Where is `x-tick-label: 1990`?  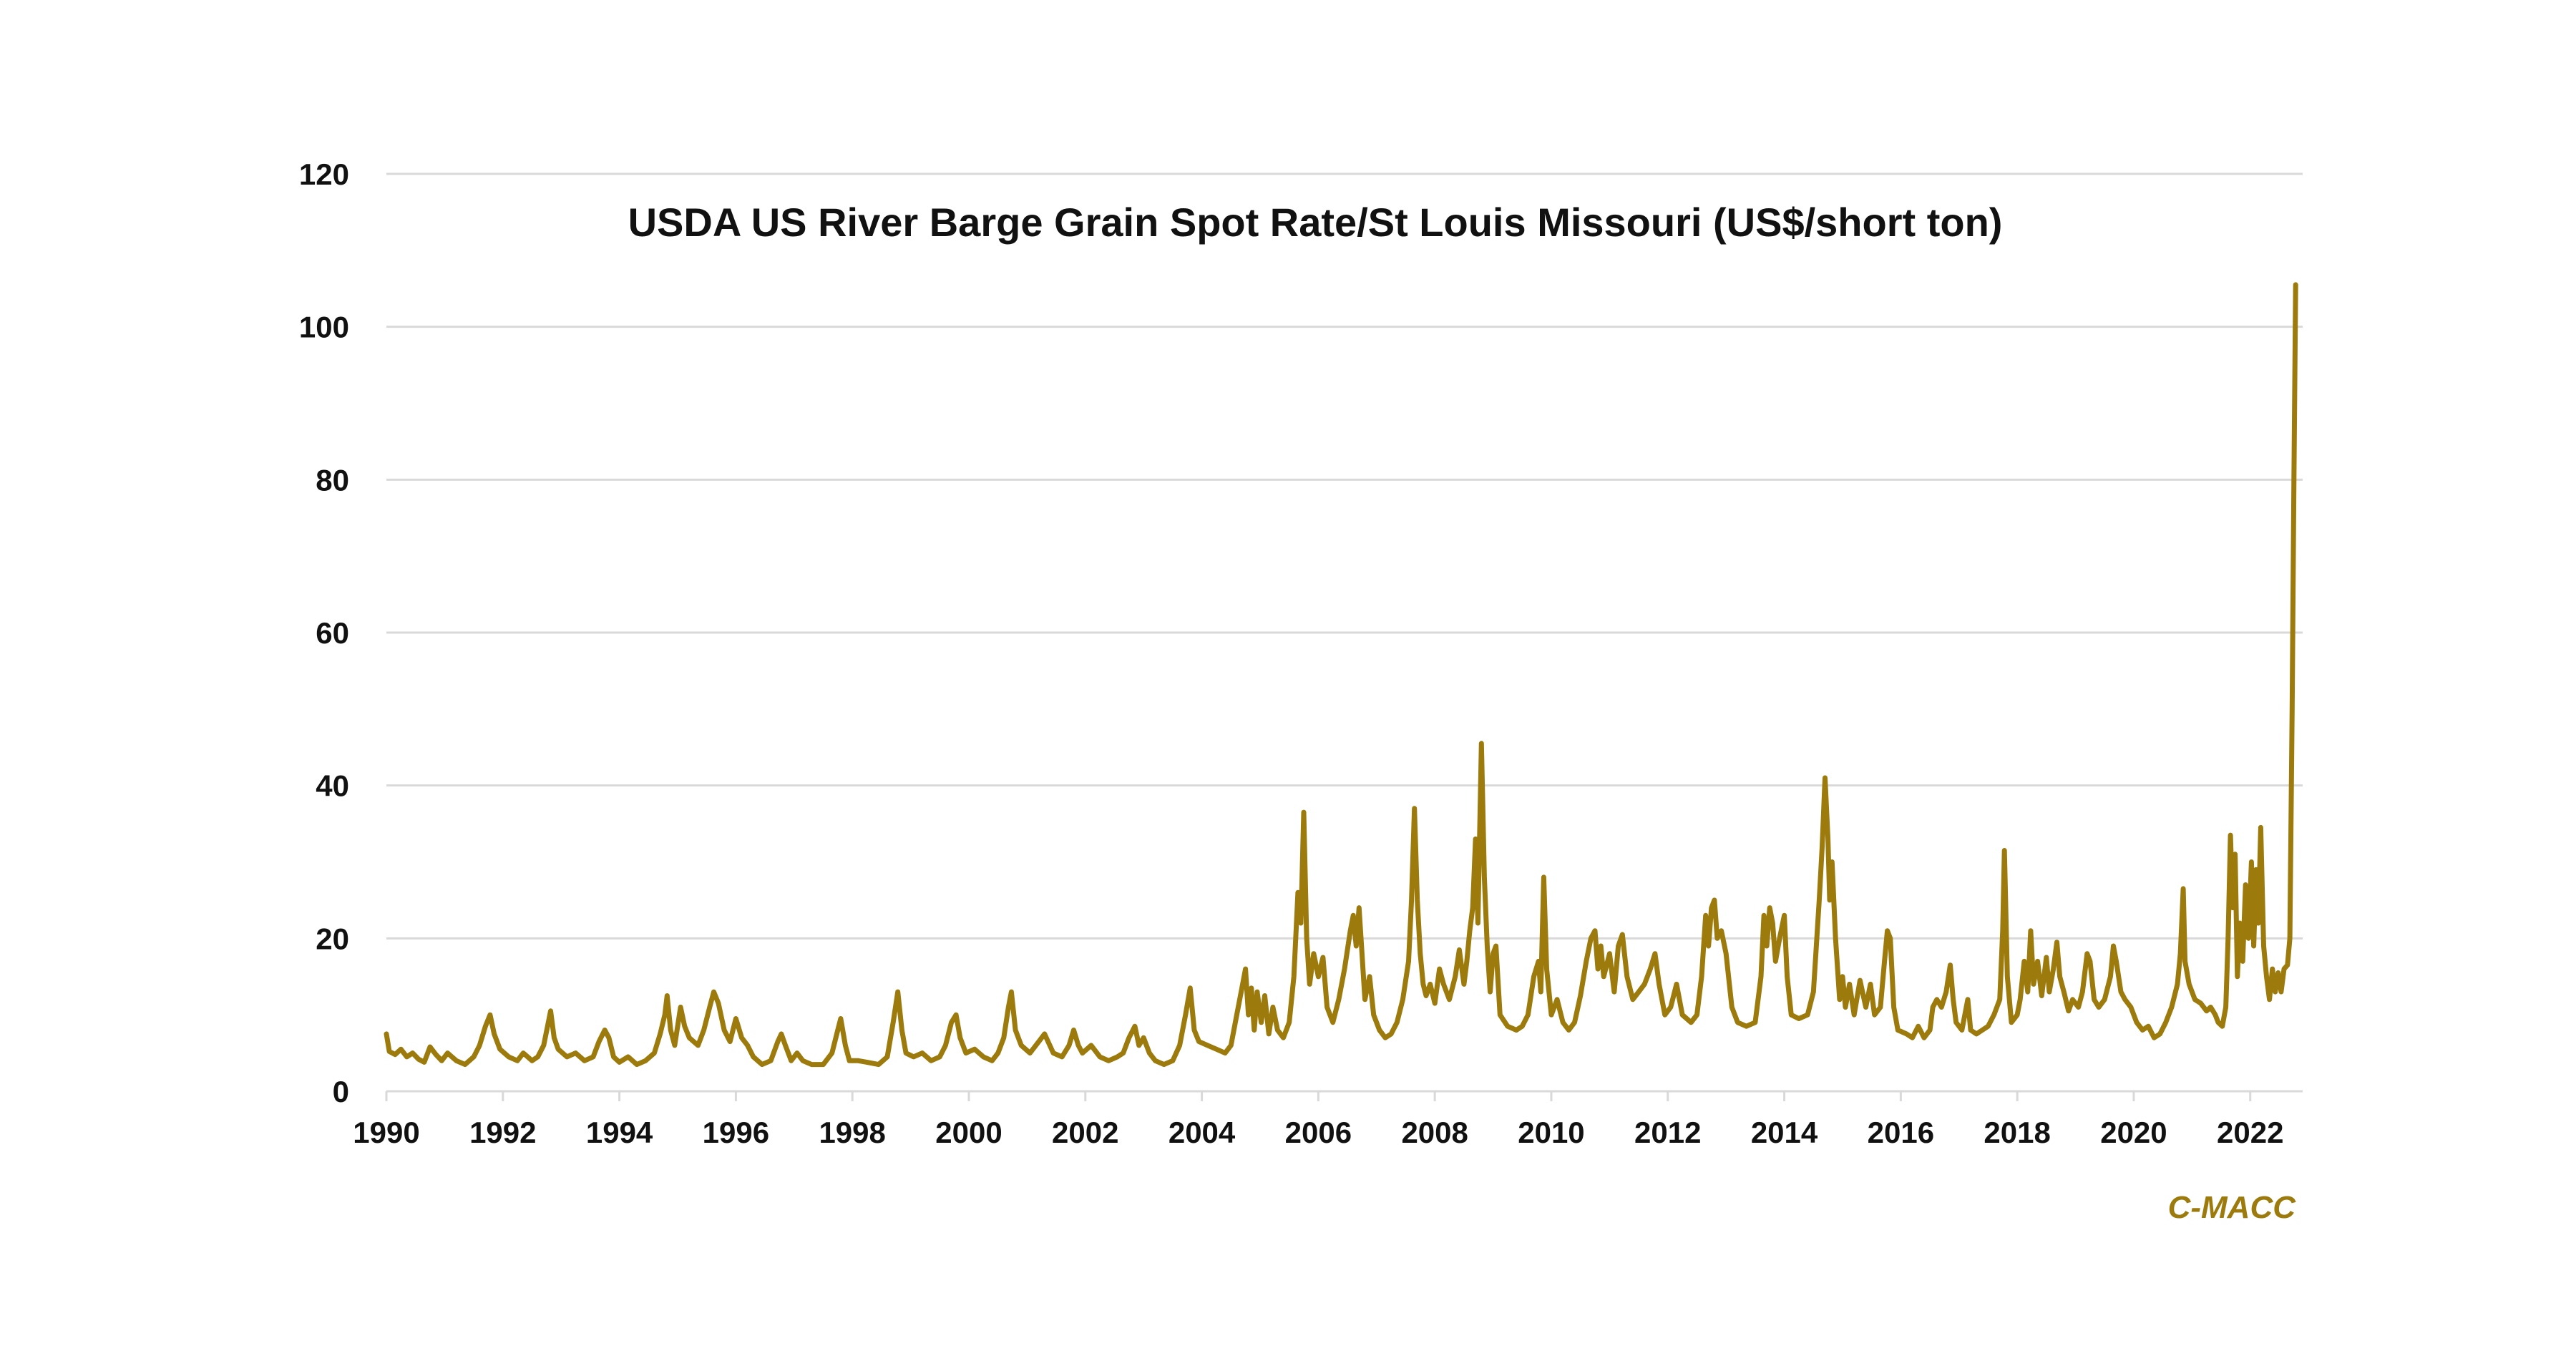
x-tick-label: 1990 is located at coordinates (386, 1132).